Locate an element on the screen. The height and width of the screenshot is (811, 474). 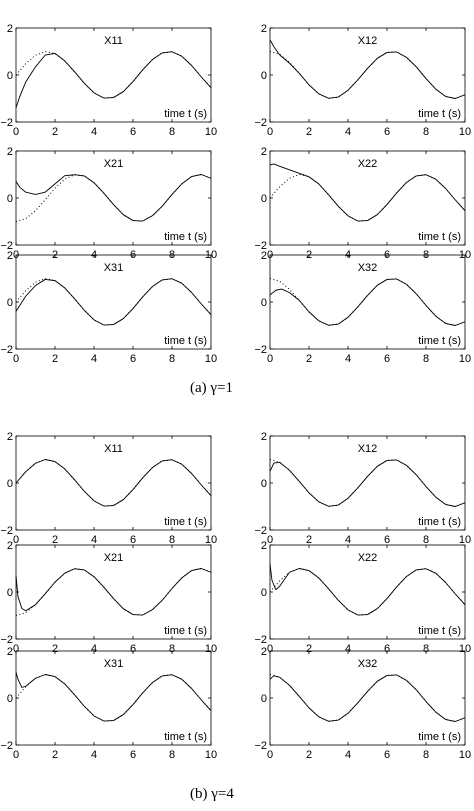
chart-3-ytick-label-0: 2 is located at coordinates (264, 152).